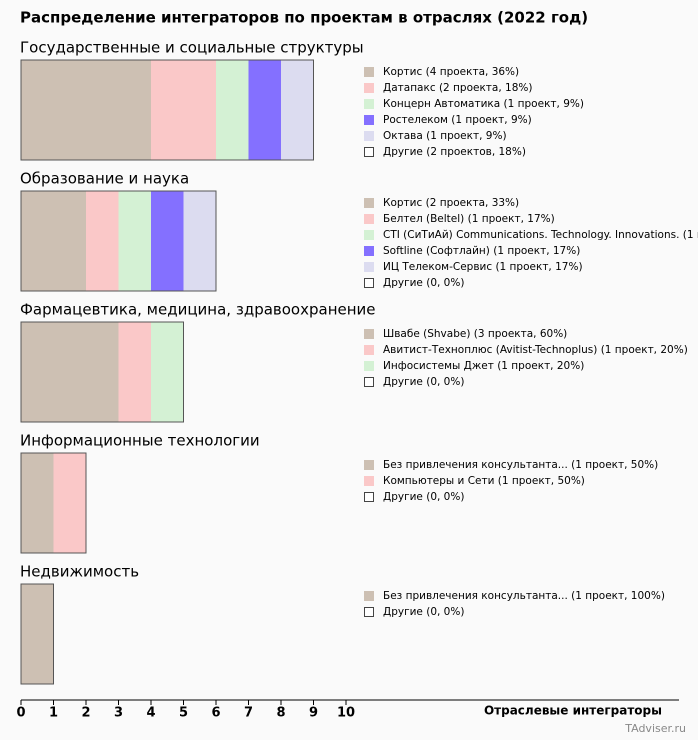 The width and height of the screenshot is (698, 740). What do you see at coordinates (475, 334) in the screenshot?
I see `legend-label: Швабе (Shvabe) (3 проекта, 60%)` at bounding box center [475, 334].